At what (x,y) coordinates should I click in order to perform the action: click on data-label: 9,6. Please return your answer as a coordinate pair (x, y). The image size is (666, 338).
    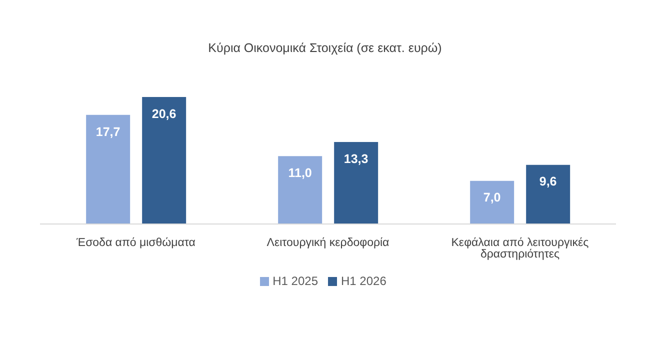
    Looking at the image, I should click on (548, 181).